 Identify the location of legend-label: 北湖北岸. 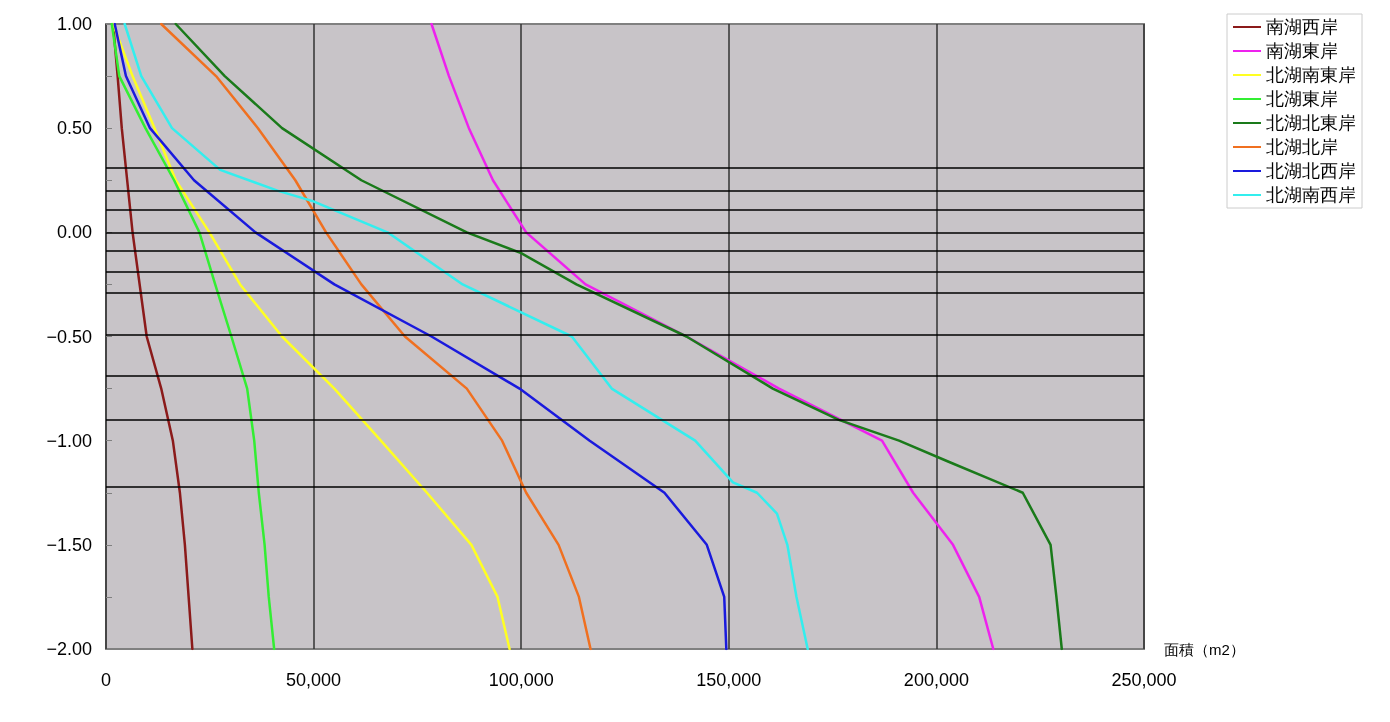
(1302, 147).